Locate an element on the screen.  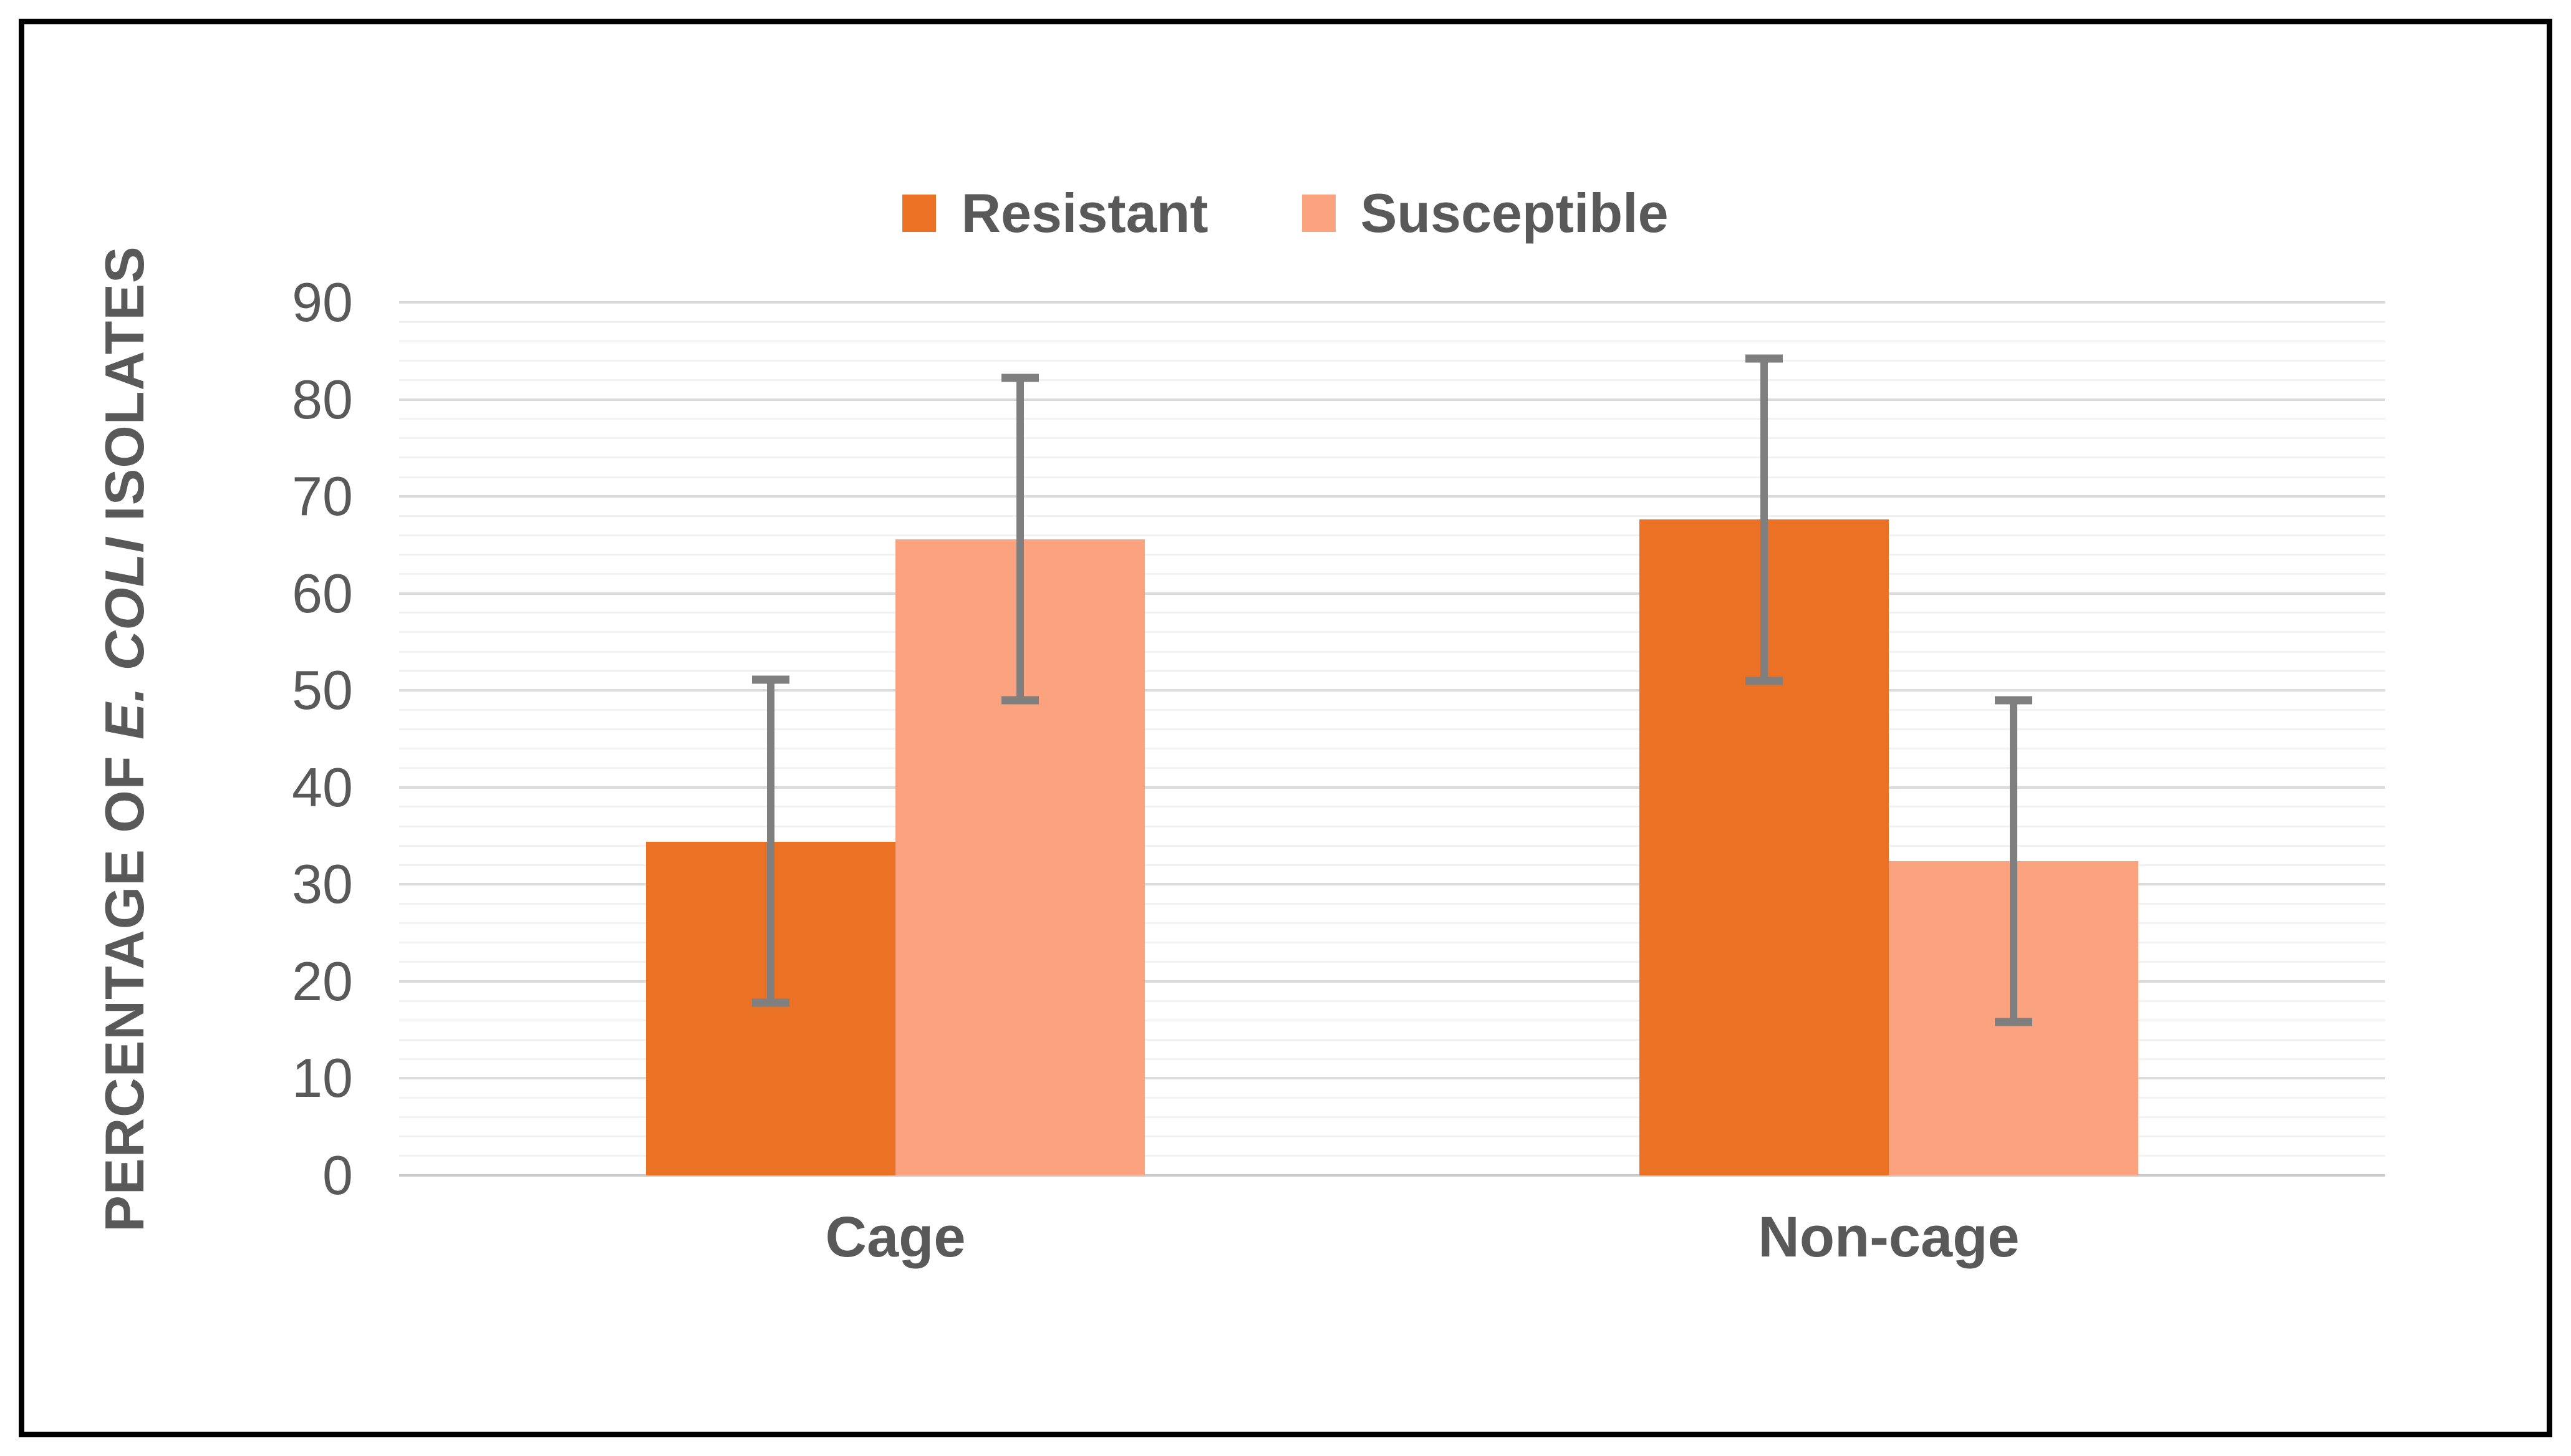
legend-label-susceptible: Susceptible is located at coordinates (1514, 213).